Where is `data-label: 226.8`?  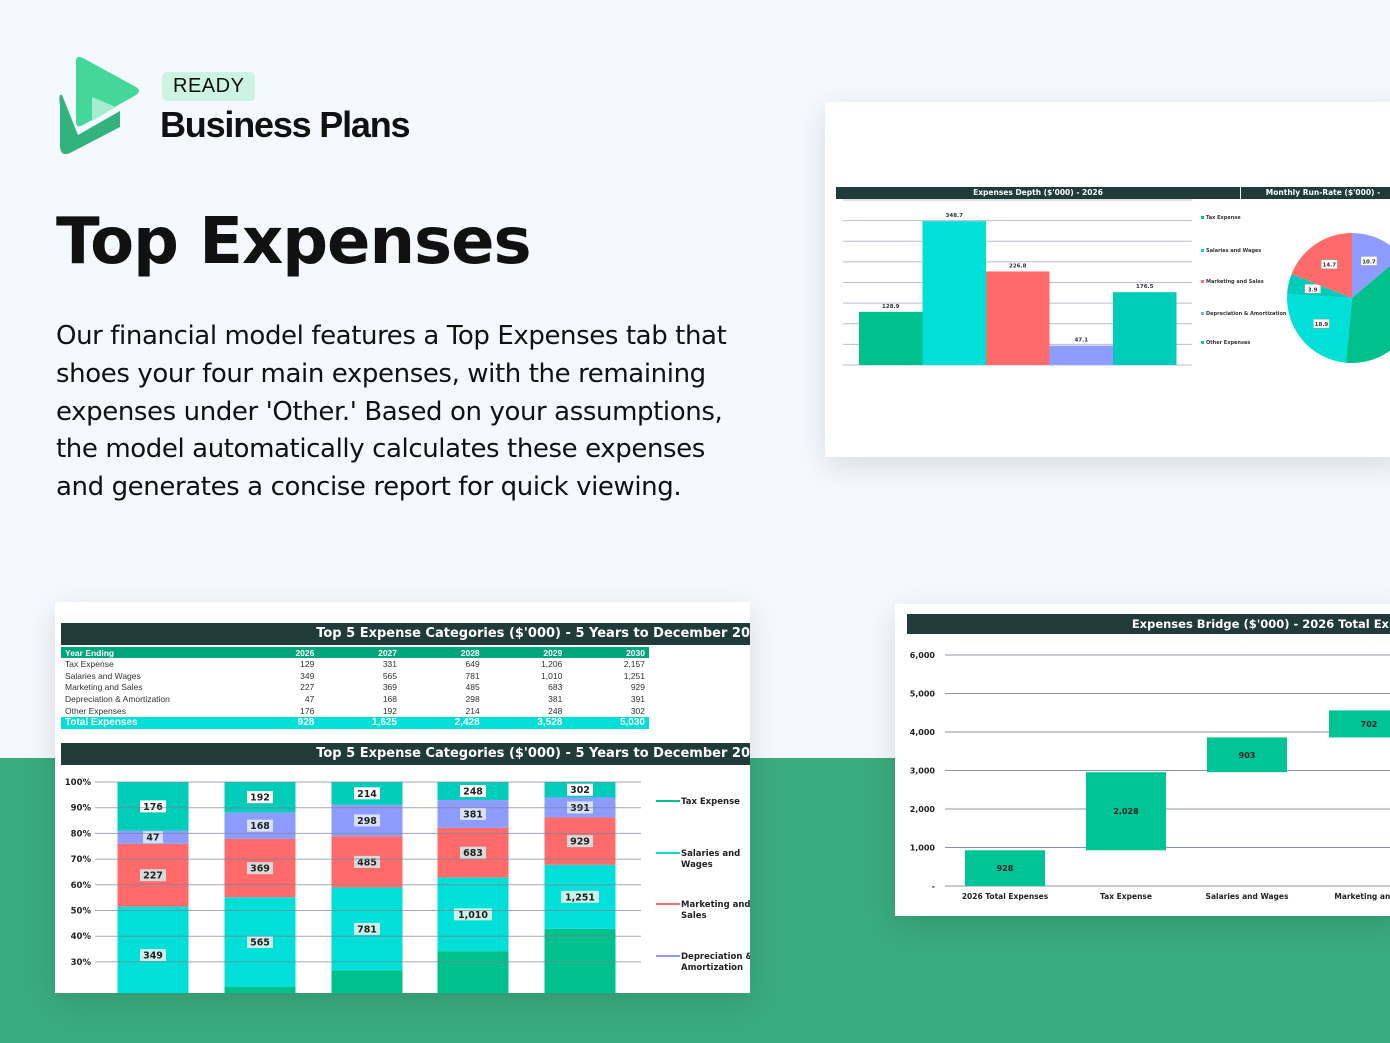
data-label: 226.8 is located at coordinates (1018, 266).